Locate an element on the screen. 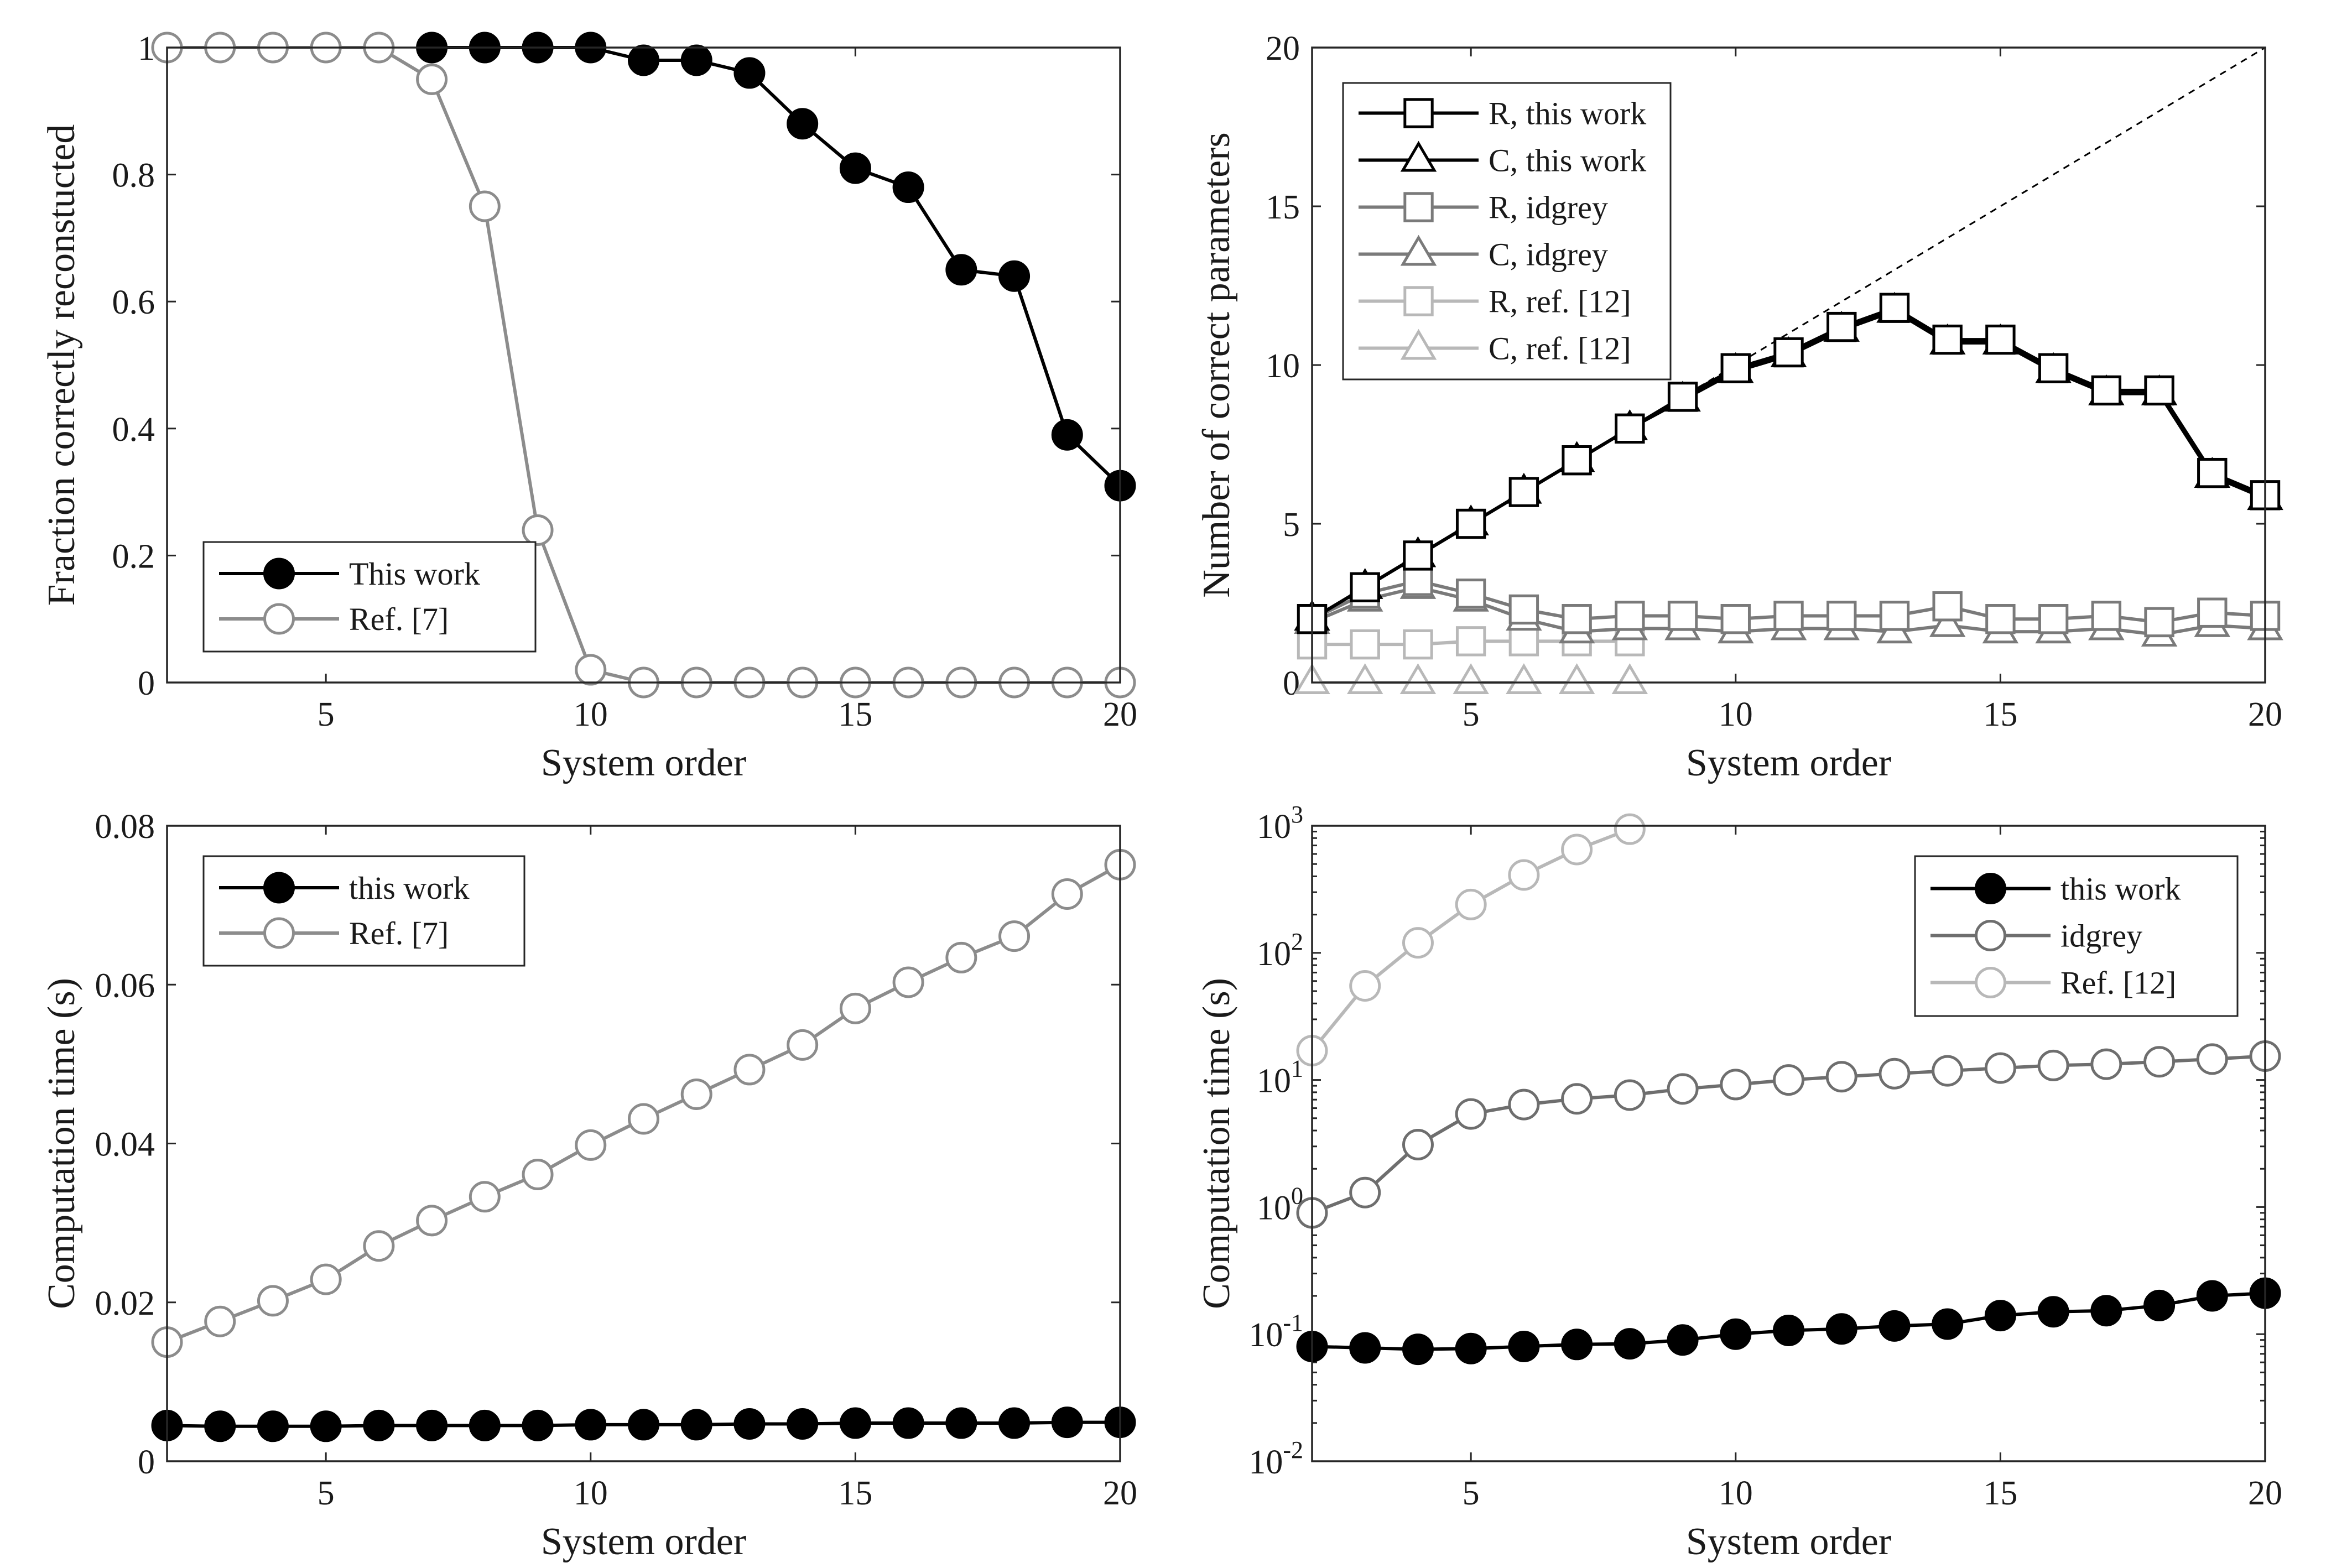 Image resolution: width=2352 pixels, height=1568 pixels. y-tick-label: 0.8 is located at coordinates (133, 176).